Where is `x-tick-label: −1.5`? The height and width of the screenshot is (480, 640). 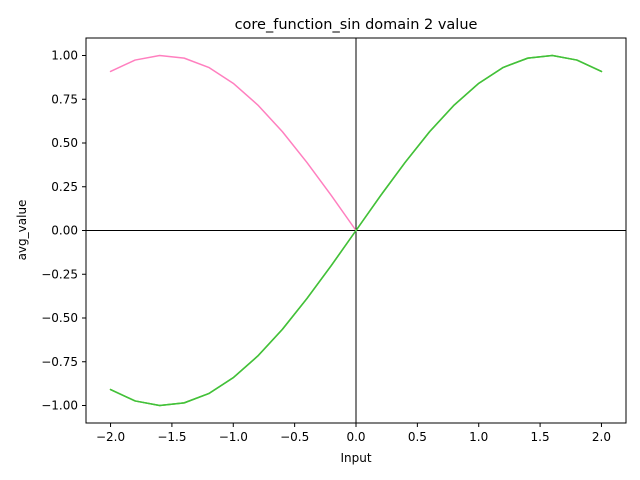 x-tick-label: −1.5 is located at coordinates (171, 437).